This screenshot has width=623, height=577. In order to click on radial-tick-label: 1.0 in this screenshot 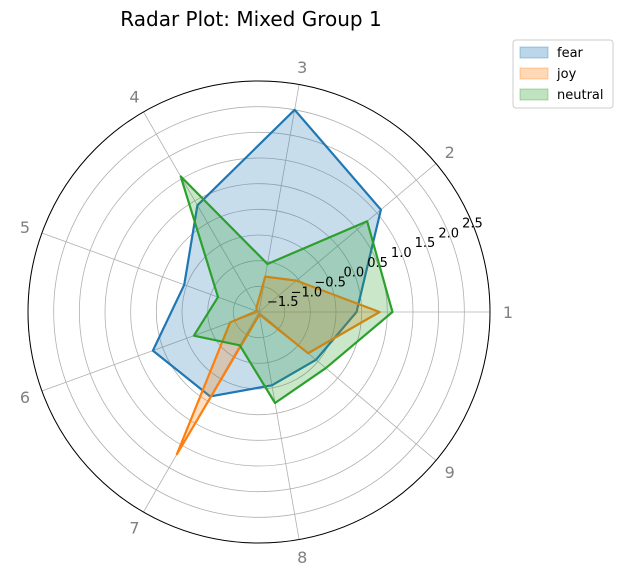, I will do `click(401, 253)`.